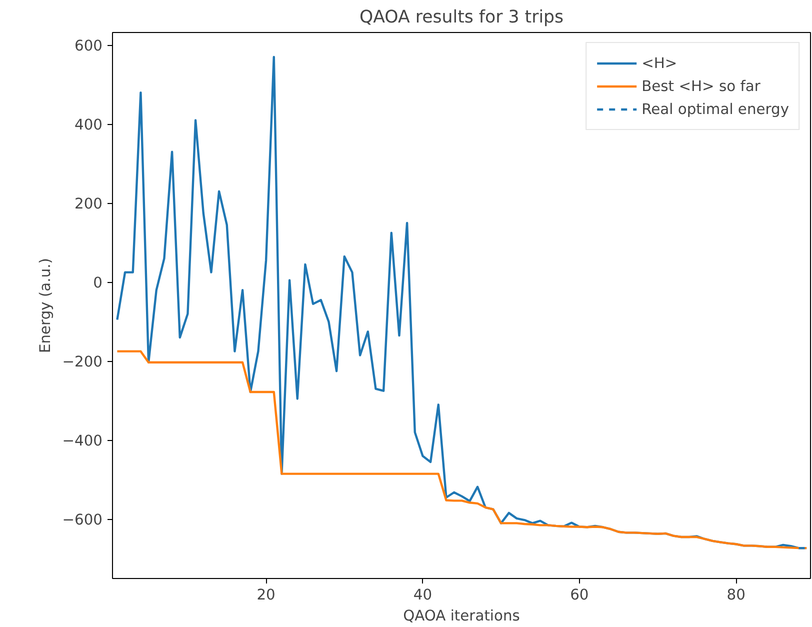 This screenshot has height=627, width=812. I want to click on x-axis-title: QAOA iterations, so click(461, 616).